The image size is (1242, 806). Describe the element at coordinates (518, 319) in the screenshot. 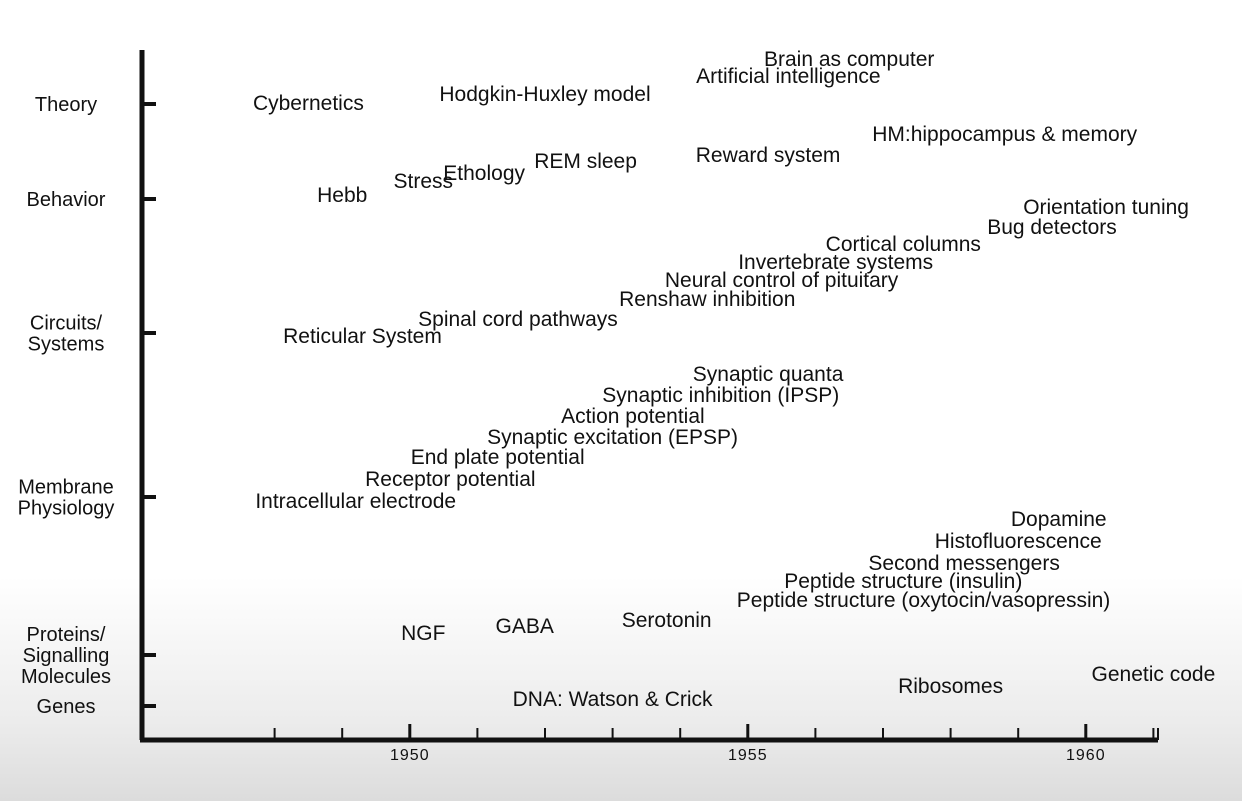

I see `event-label-spinal-cord-pathways: Spinal cord pathways` at that location.